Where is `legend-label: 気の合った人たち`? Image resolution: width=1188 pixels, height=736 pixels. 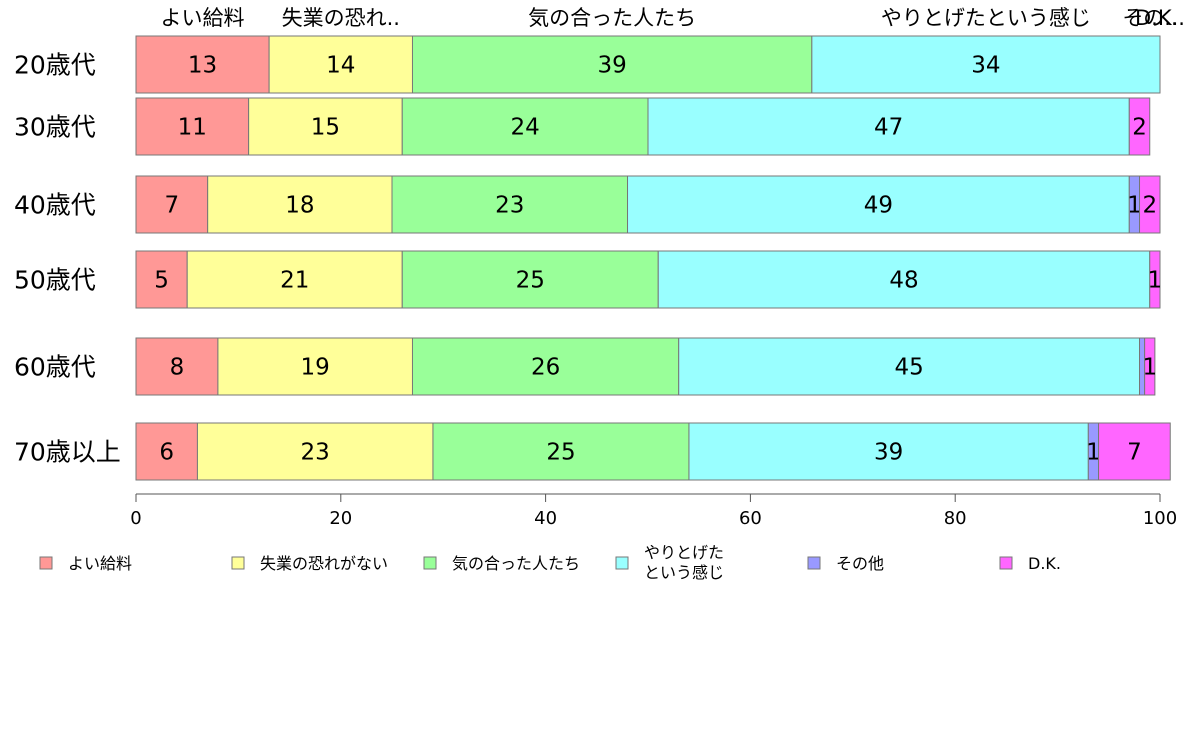
legend-label: 気の合った人たち is located at coordinates (516, 563).